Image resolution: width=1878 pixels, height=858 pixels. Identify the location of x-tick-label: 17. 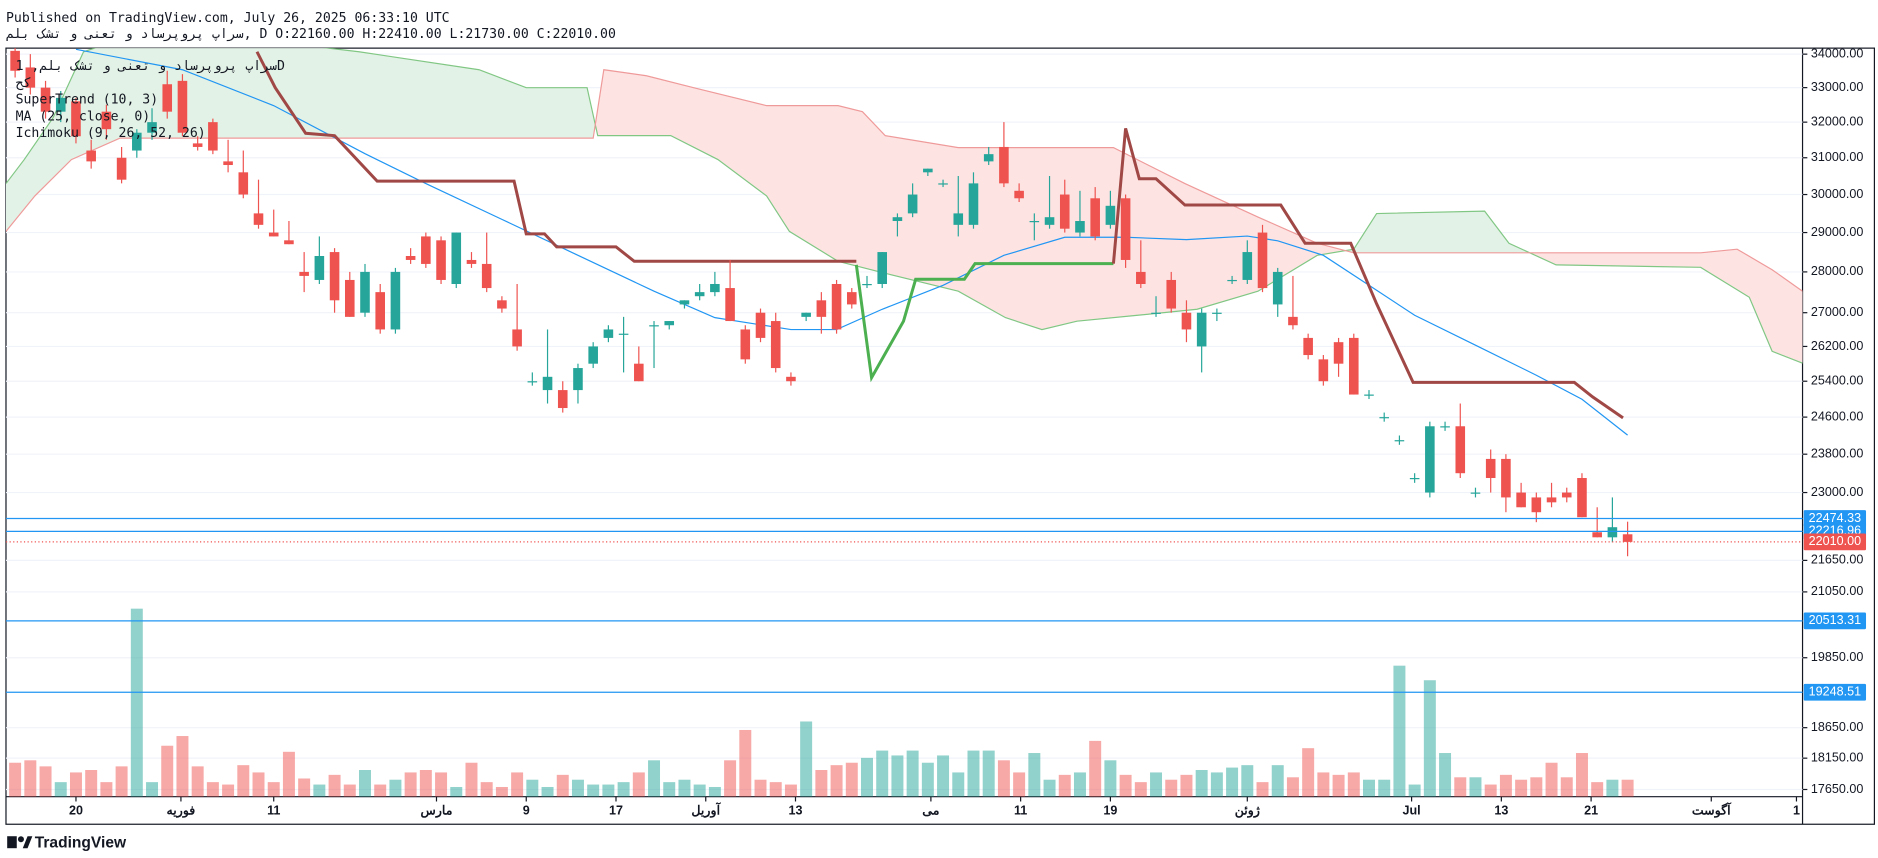
(616, 810).